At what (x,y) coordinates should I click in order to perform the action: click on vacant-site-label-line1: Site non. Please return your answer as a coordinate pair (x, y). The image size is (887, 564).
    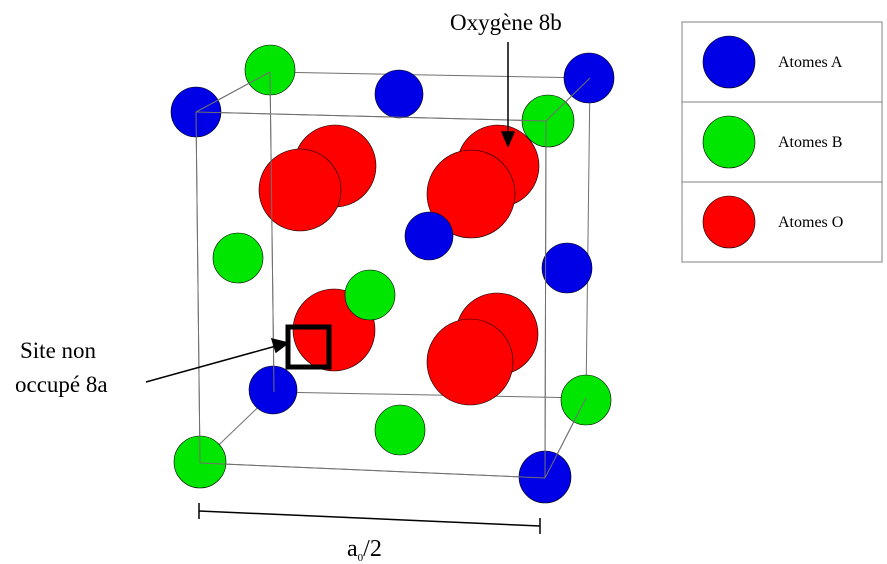
    Looking at the image, I should click on (58, 350).